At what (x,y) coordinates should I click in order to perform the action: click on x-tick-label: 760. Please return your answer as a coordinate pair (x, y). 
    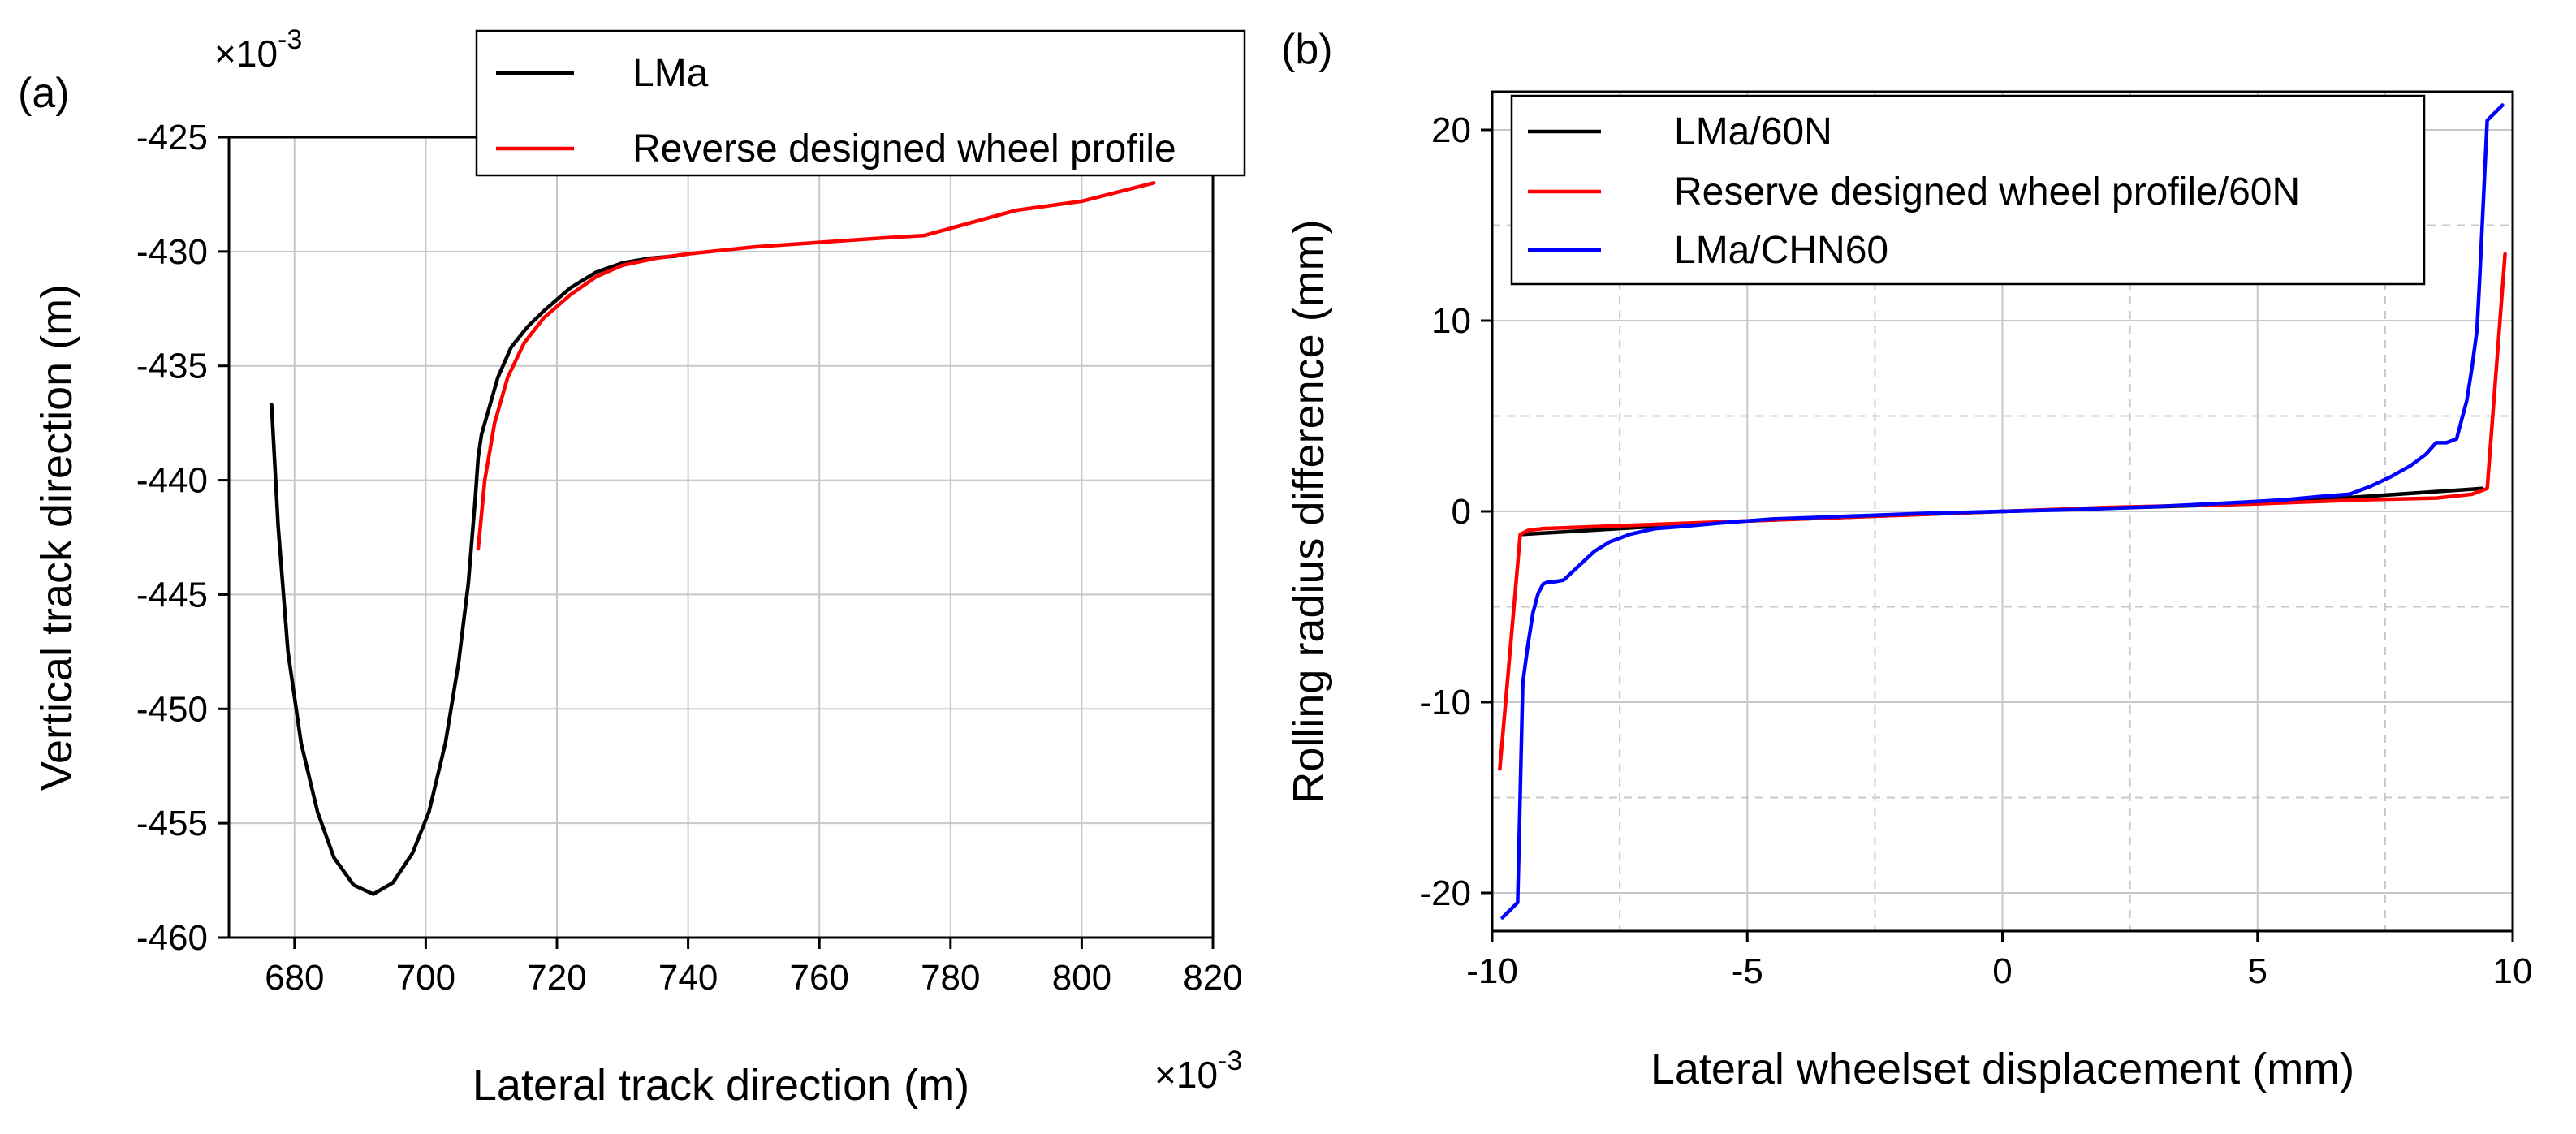
    Looking at the image, I should click on (818, 978).